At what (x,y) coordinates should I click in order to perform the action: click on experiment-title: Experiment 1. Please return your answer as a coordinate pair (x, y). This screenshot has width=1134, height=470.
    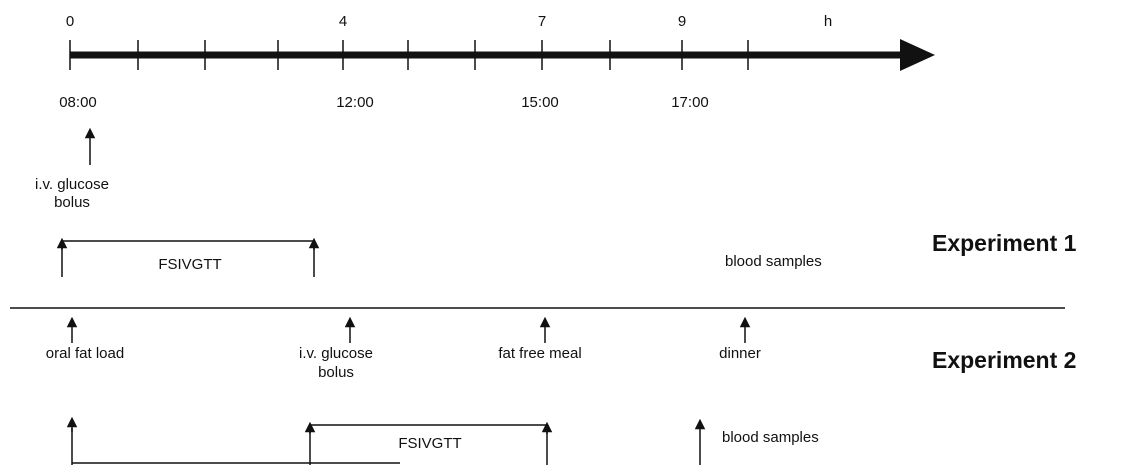
    Looking at the image, I should click on (1004, 243).